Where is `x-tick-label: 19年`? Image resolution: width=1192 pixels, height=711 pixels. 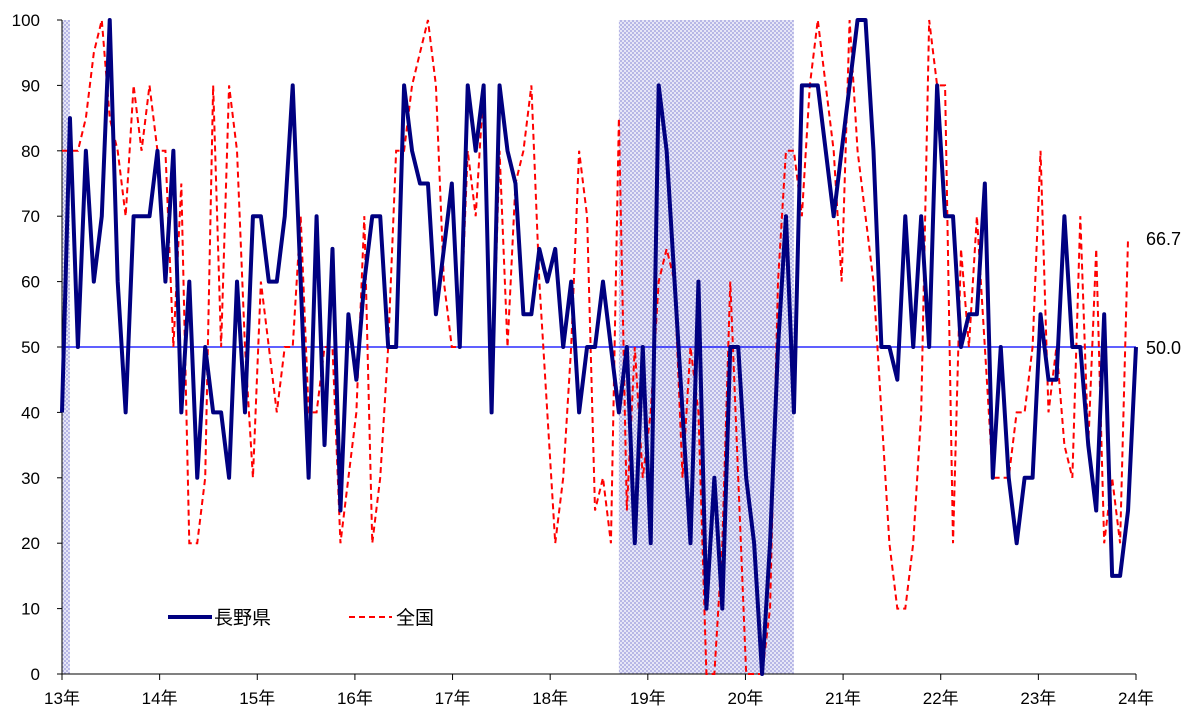
x-tick-label: 19年 is located at coordinates (648, 698).